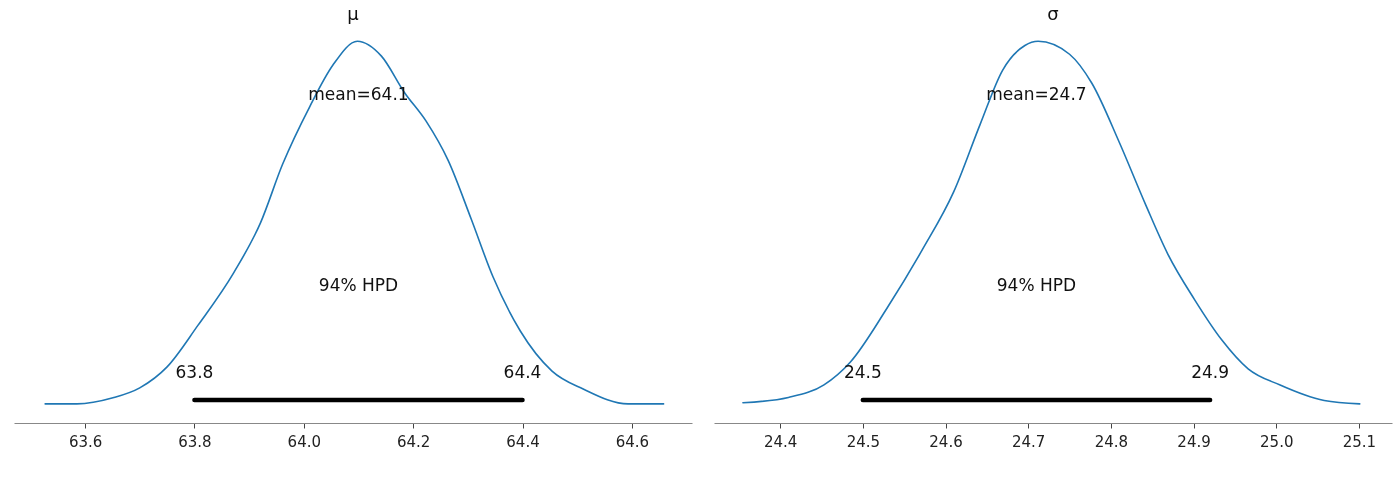  Describe the element at coordinates (304, 441) in the screenshot. I see `x-tick-label: 64.0` at that location.